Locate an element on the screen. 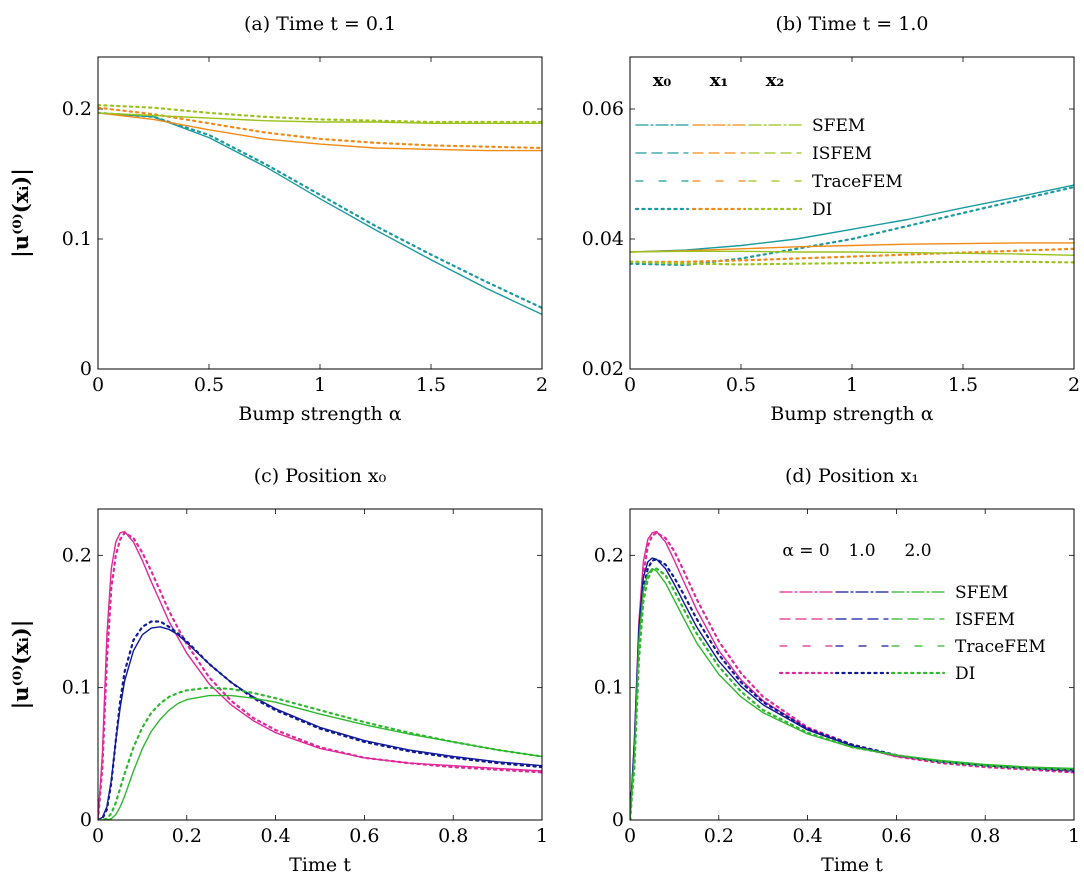 The image size is (1084, 895). legend-header: x₀ is located at coordinates (662, 80).